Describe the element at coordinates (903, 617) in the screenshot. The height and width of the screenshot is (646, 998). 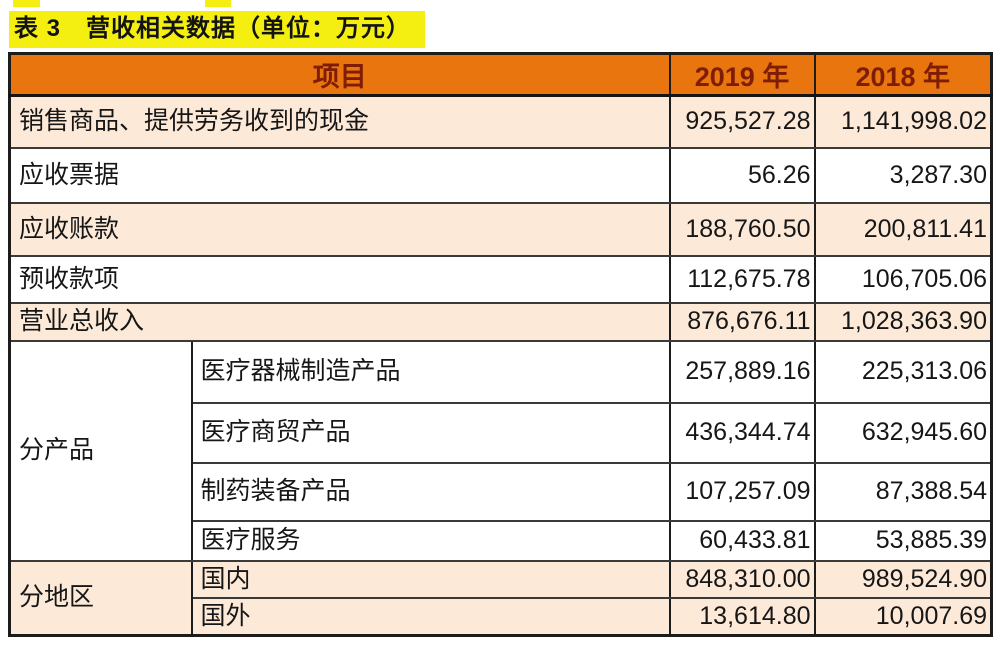
I see `value-2018: 10,007.69` at that location.